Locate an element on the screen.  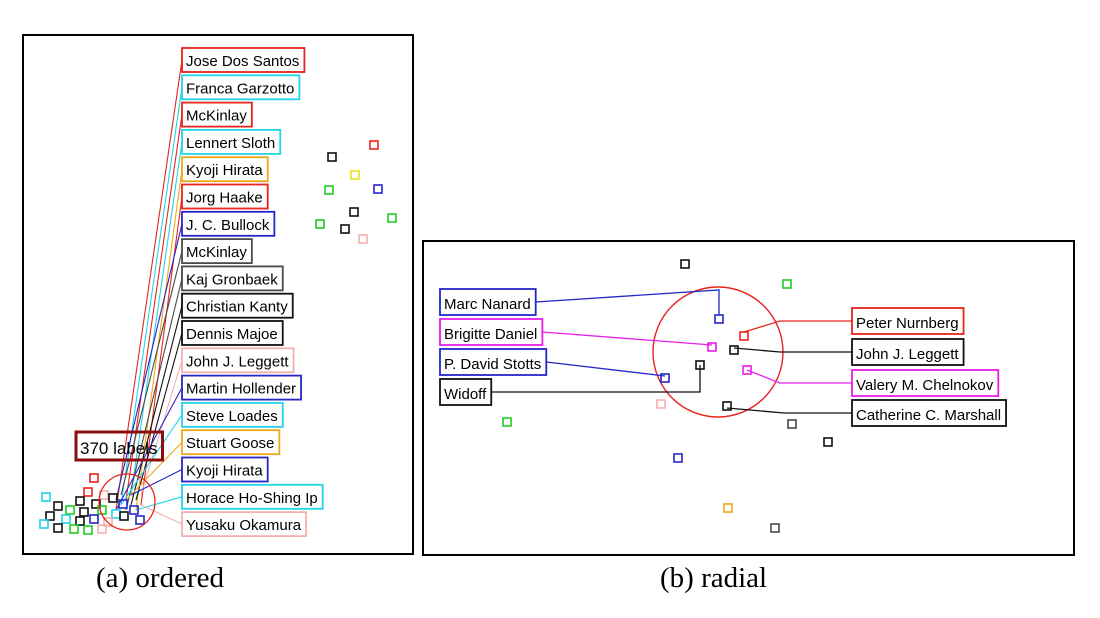
caption-ordered: (a) ordered is located at coordinates (160, 578).